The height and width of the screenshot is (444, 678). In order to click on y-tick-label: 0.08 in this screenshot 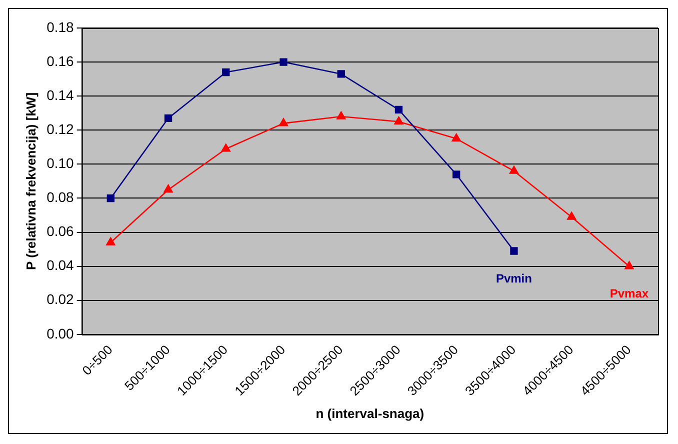, I will do `click(60, 197)`.